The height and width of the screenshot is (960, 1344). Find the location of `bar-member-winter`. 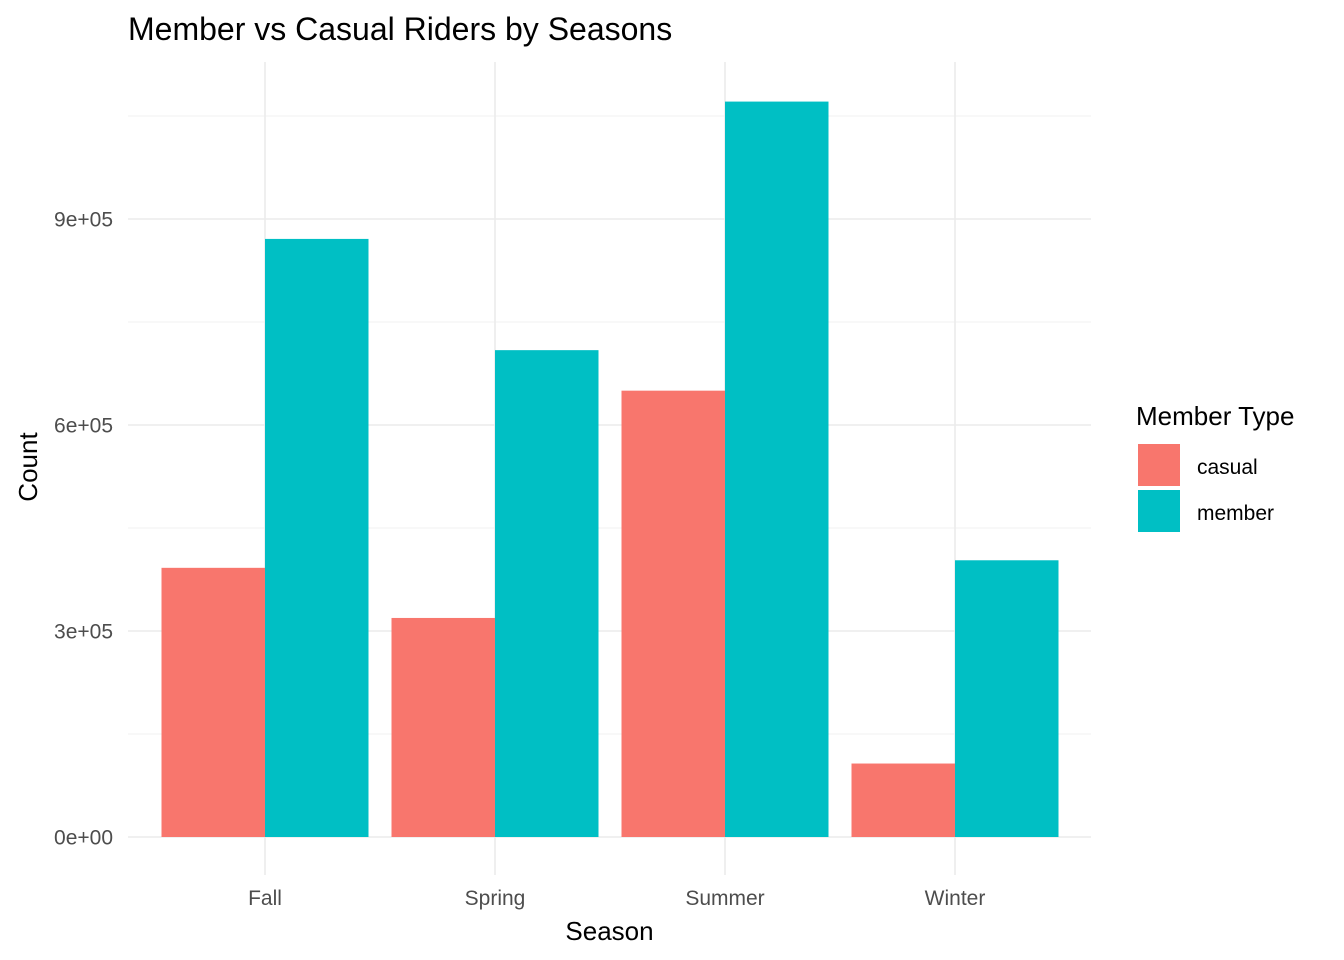

bar-member-winter is located at coordinates (1007, 698).